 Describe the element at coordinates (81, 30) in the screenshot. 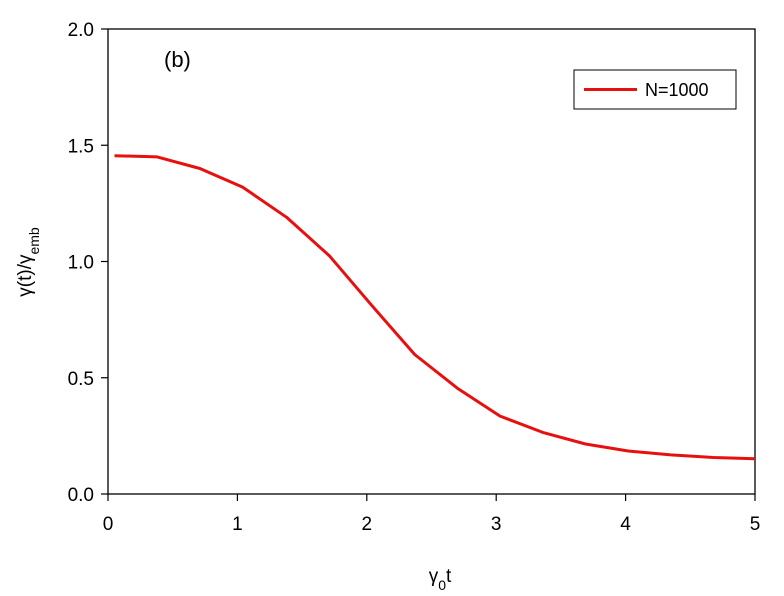

I see `y-tick-label: 2.0` at that location.